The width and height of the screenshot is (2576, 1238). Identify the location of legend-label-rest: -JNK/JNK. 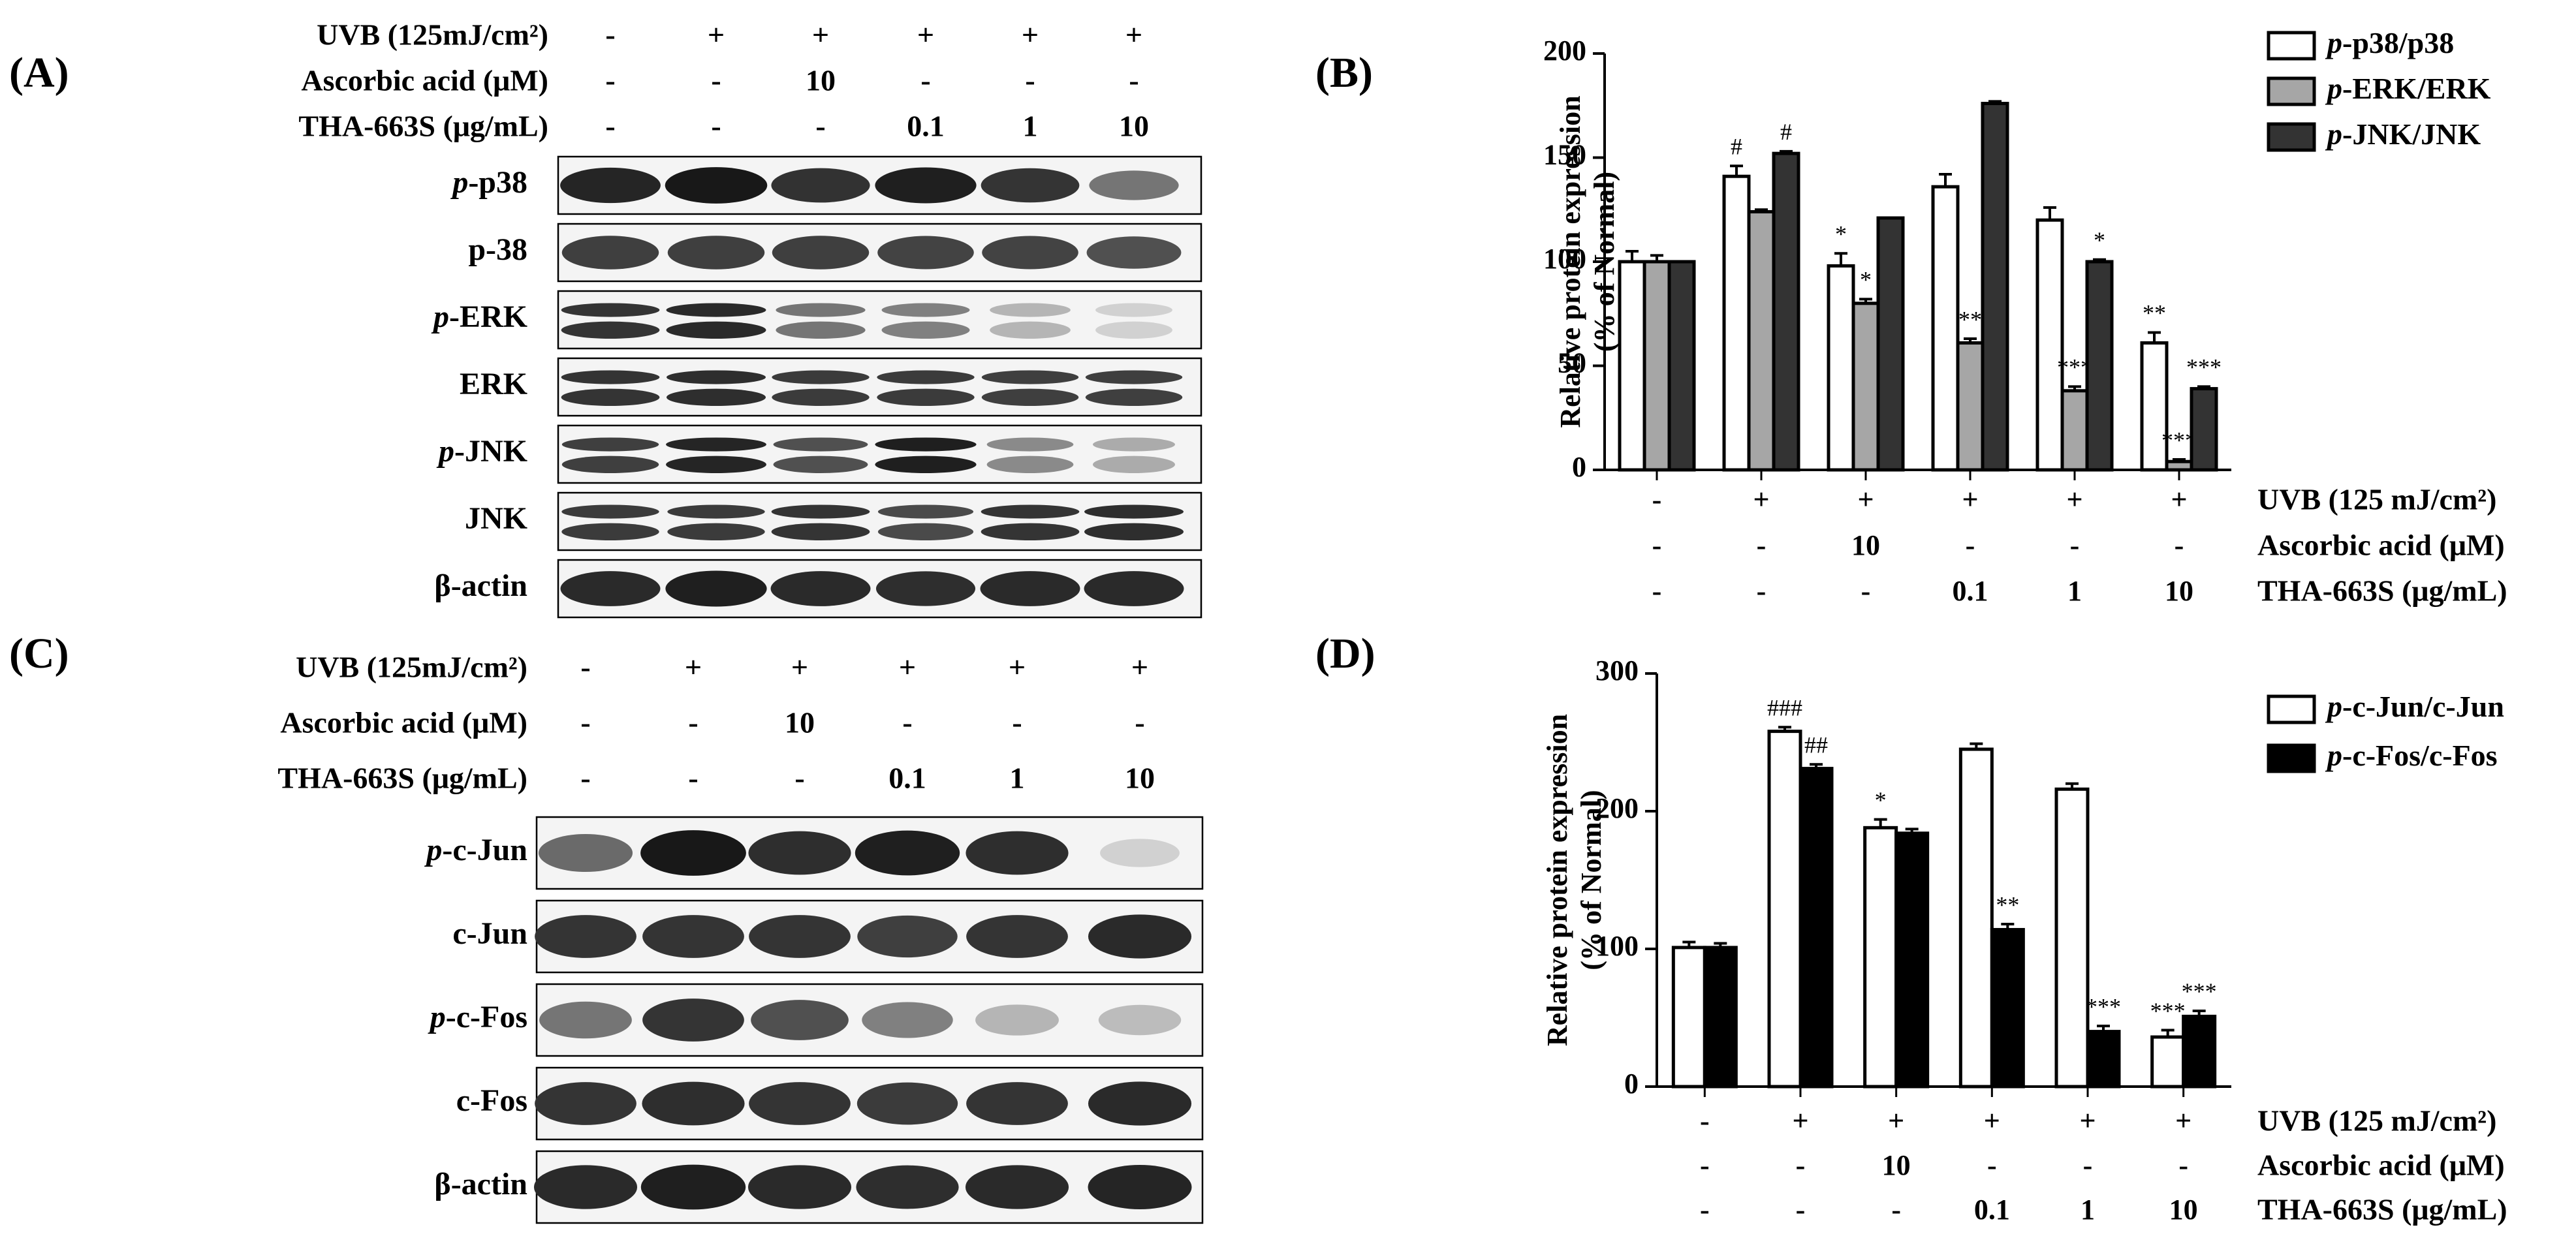
(2411, 134).